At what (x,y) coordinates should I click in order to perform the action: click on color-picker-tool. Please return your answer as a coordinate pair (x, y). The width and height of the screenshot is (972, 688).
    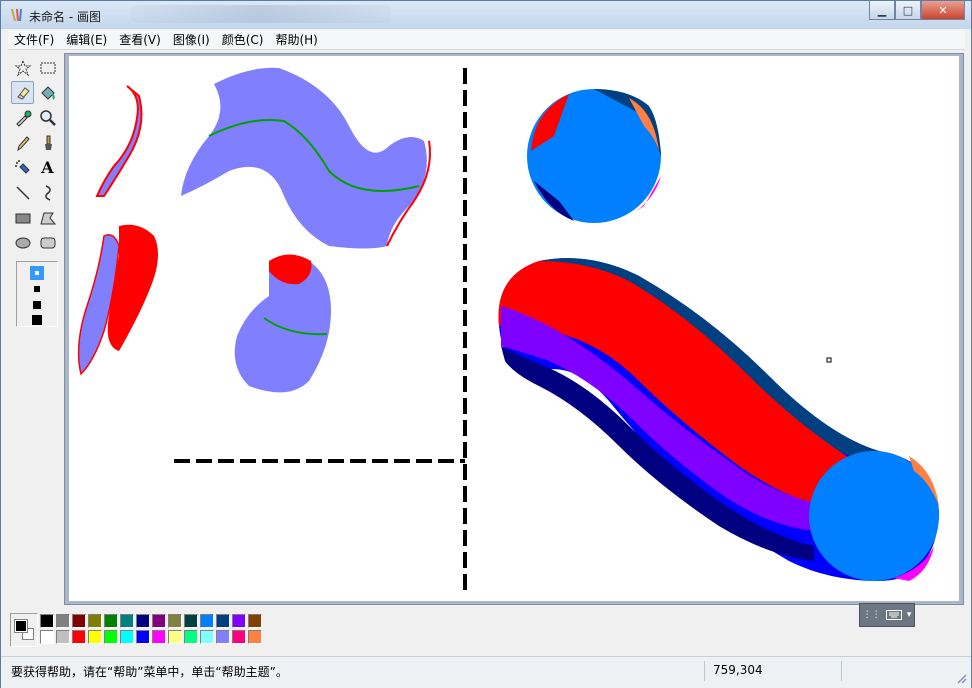
    Looking at the image, I should click on (22, 117).